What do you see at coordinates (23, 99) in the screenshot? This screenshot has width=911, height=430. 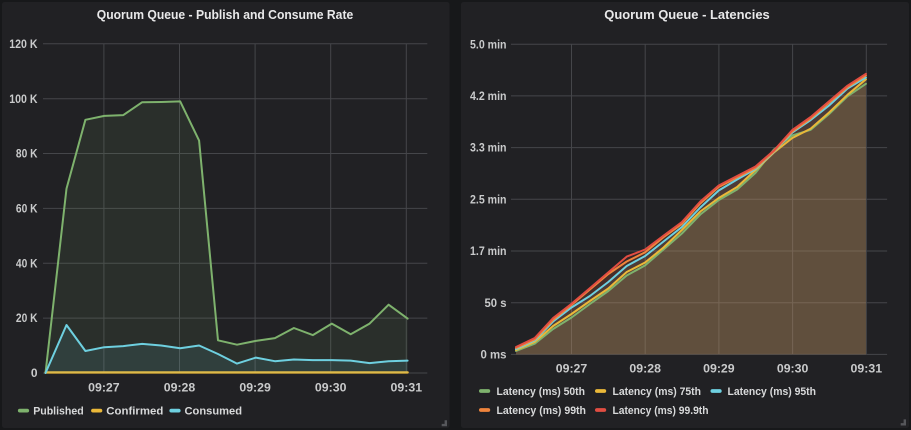 I see `svg-text: 100 K` at bounding box center [23, 99].